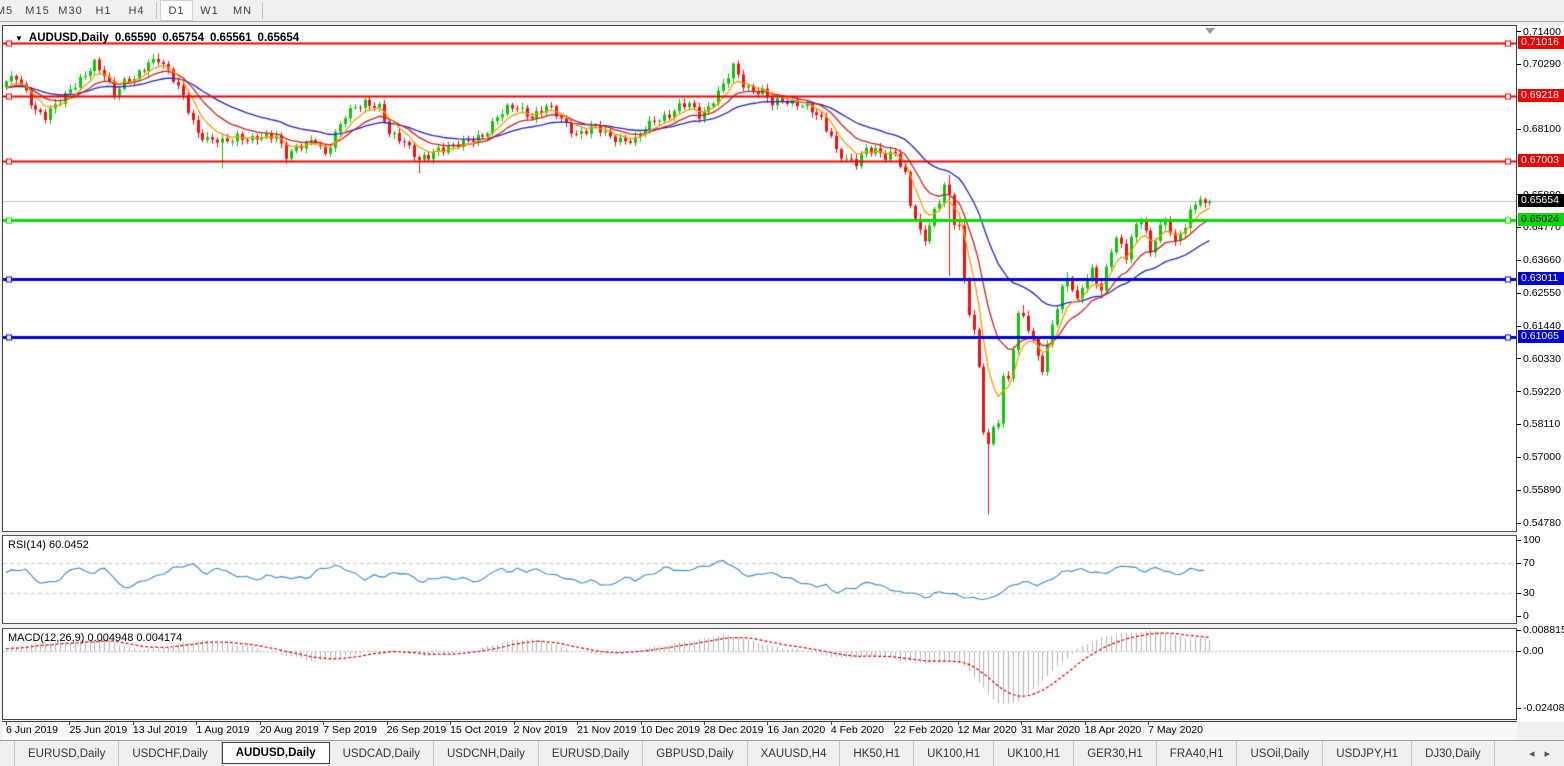  Describe the element at coordinates (176, 10) in the screenshot. I see `timeframe-button-d1: D1` at that location.